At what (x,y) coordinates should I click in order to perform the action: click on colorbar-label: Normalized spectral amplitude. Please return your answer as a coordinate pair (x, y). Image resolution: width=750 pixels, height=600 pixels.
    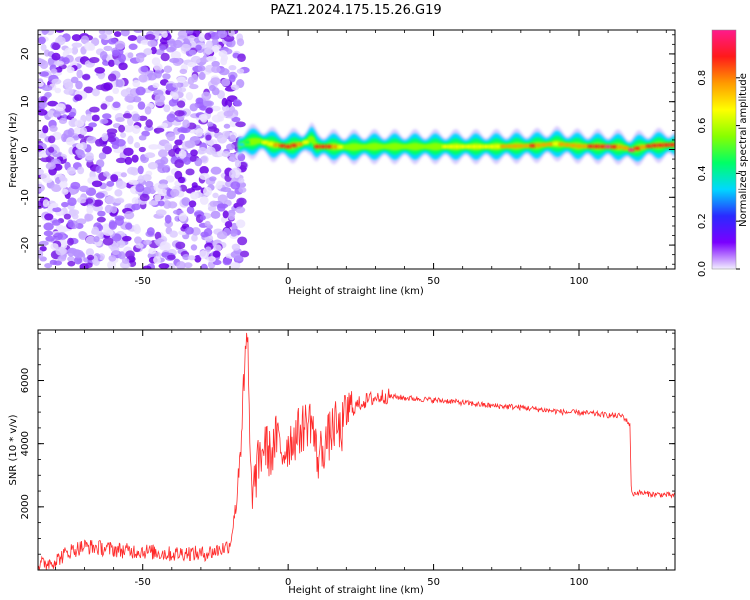
    Looking at the image, I should click on (743, 150).